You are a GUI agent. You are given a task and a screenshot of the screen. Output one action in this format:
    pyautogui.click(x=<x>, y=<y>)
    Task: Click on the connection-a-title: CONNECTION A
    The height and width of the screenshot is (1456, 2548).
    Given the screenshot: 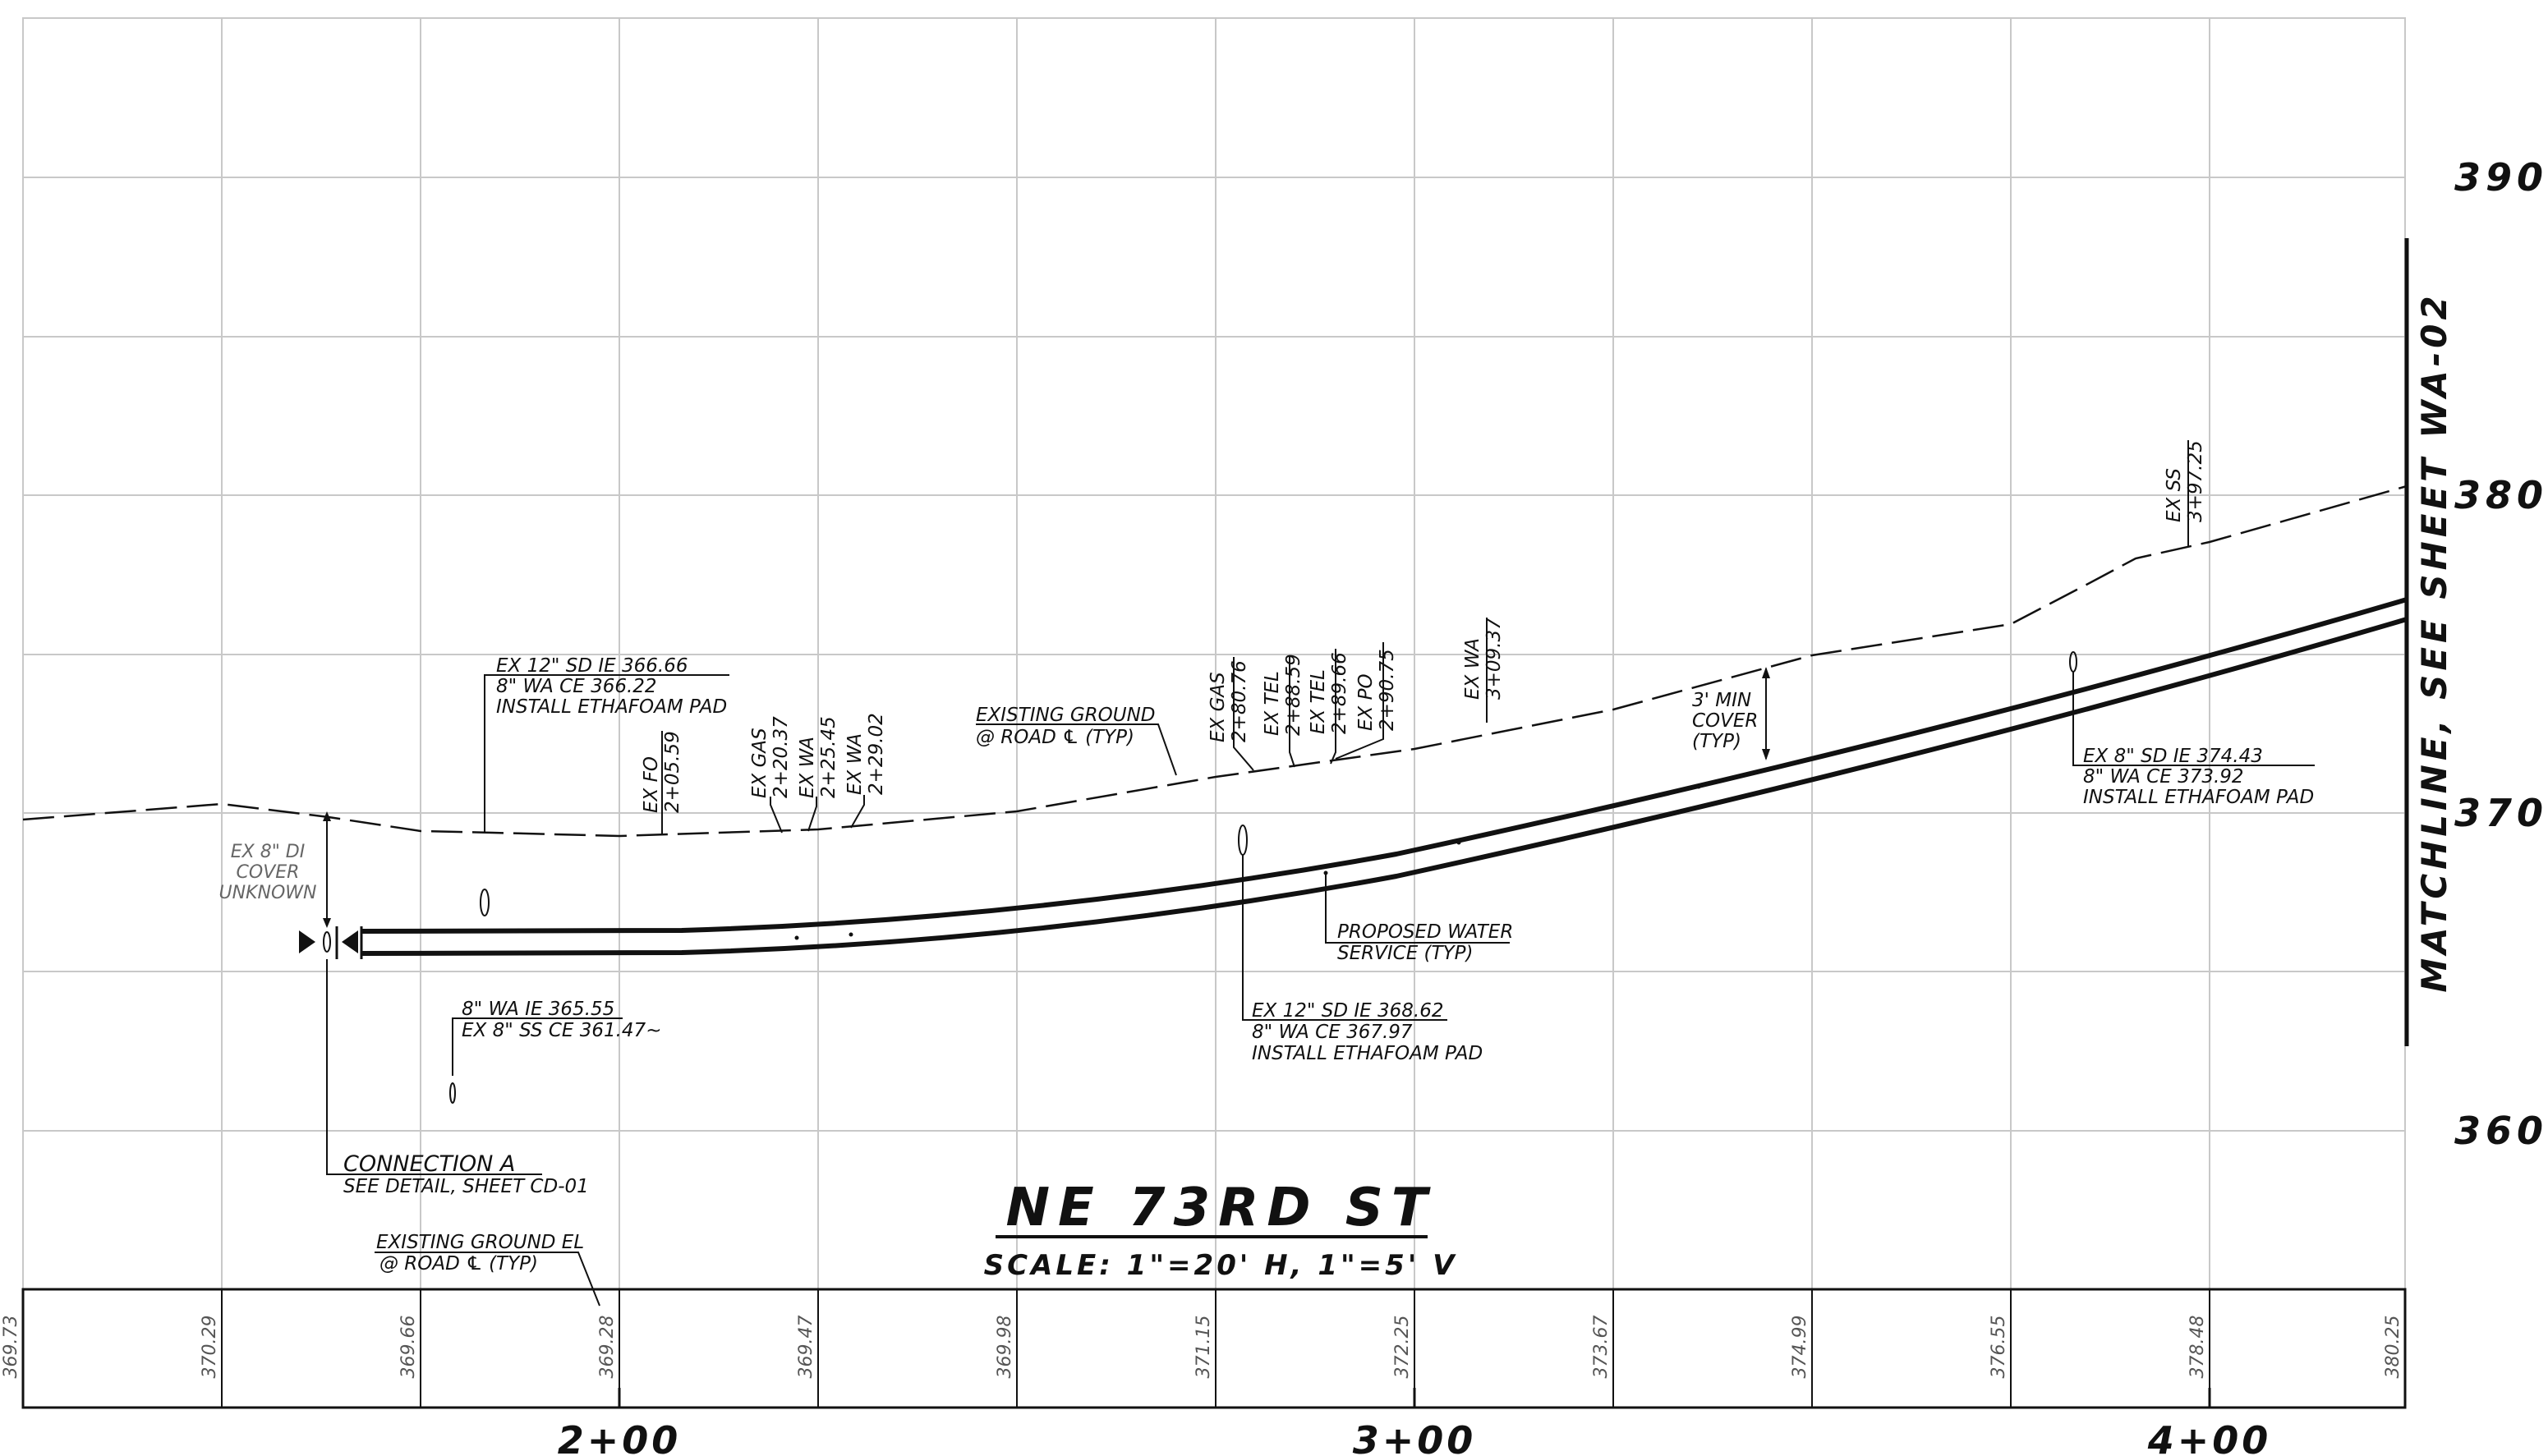 What is the action you would take?
    pyautogui.click(x=429, y=1164)
    